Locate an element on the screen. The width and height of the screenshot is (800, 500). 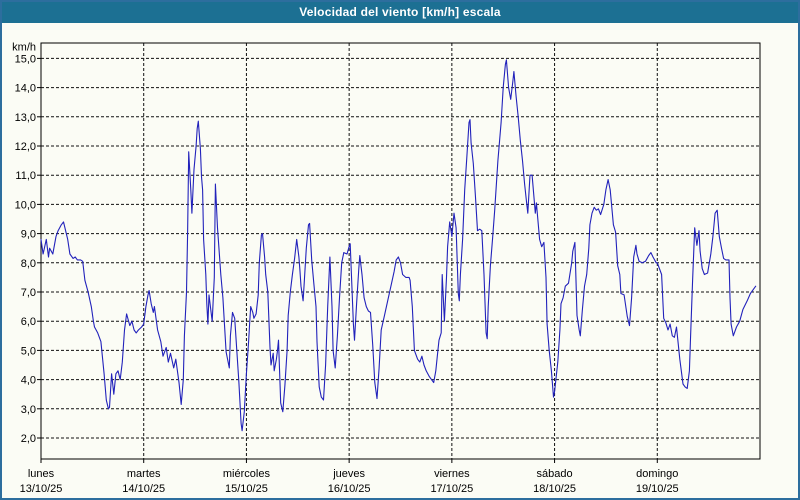
x-day-label: sábado is located at coordinates (555, 474).